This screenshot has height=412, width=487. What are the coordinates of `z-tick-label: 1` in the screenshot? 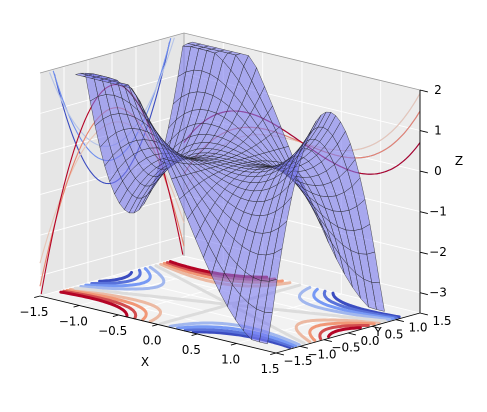 It's located at (438, 131).